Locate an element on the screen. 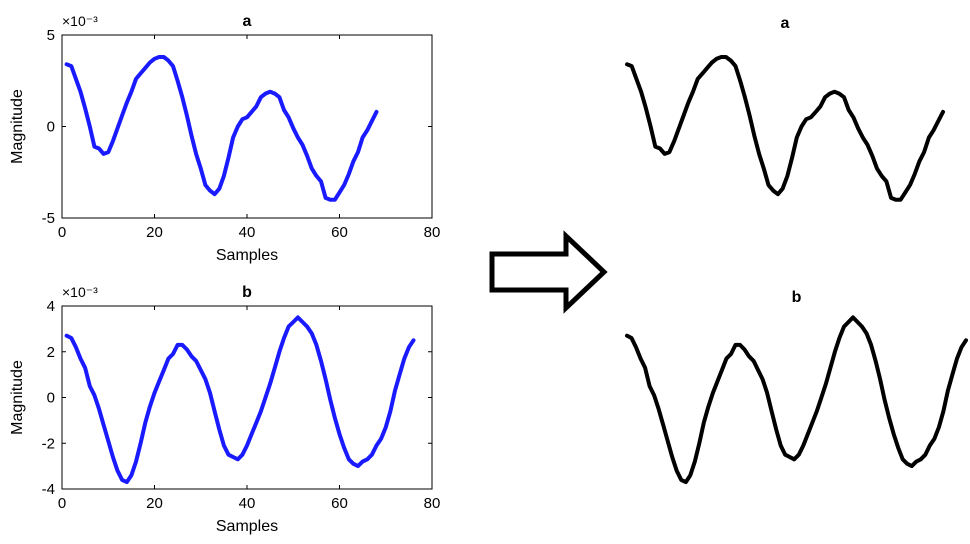 The image size is (970, 544). chart-panel-b-right: b is located at coordinates (796, 387).